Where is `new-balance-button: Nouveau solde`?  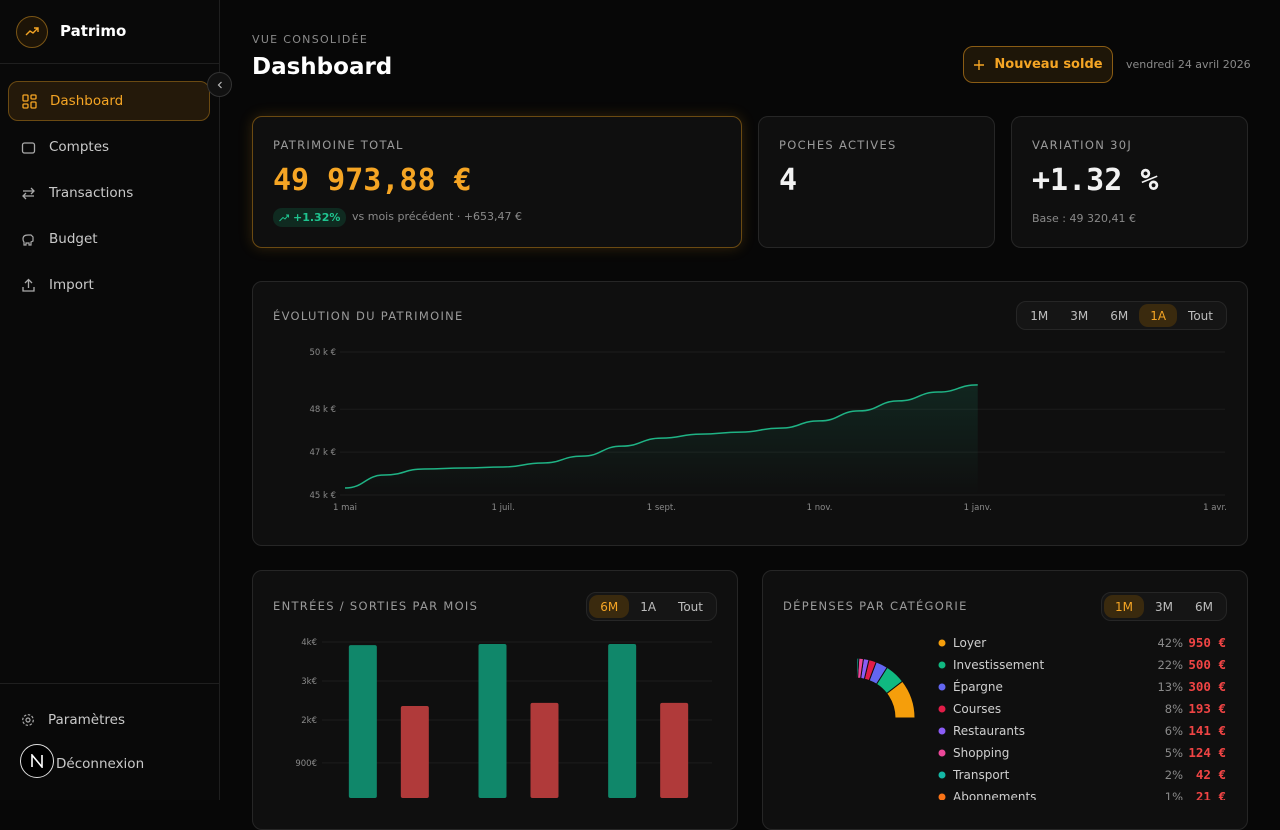
new-balance-button: Nouveau solde is located at coordinates (1038, 64).